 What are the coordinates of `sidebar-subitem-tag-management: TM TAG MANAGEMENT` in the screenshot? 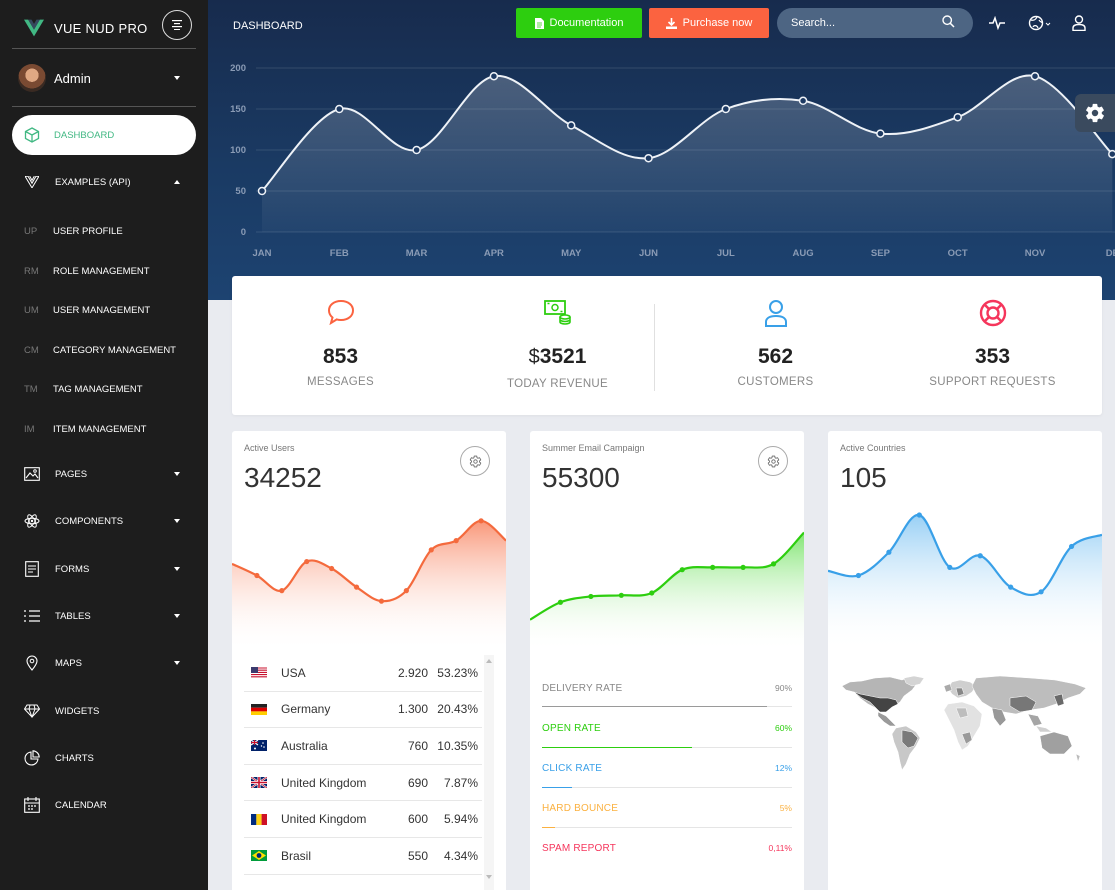 It's located at (104, 389).